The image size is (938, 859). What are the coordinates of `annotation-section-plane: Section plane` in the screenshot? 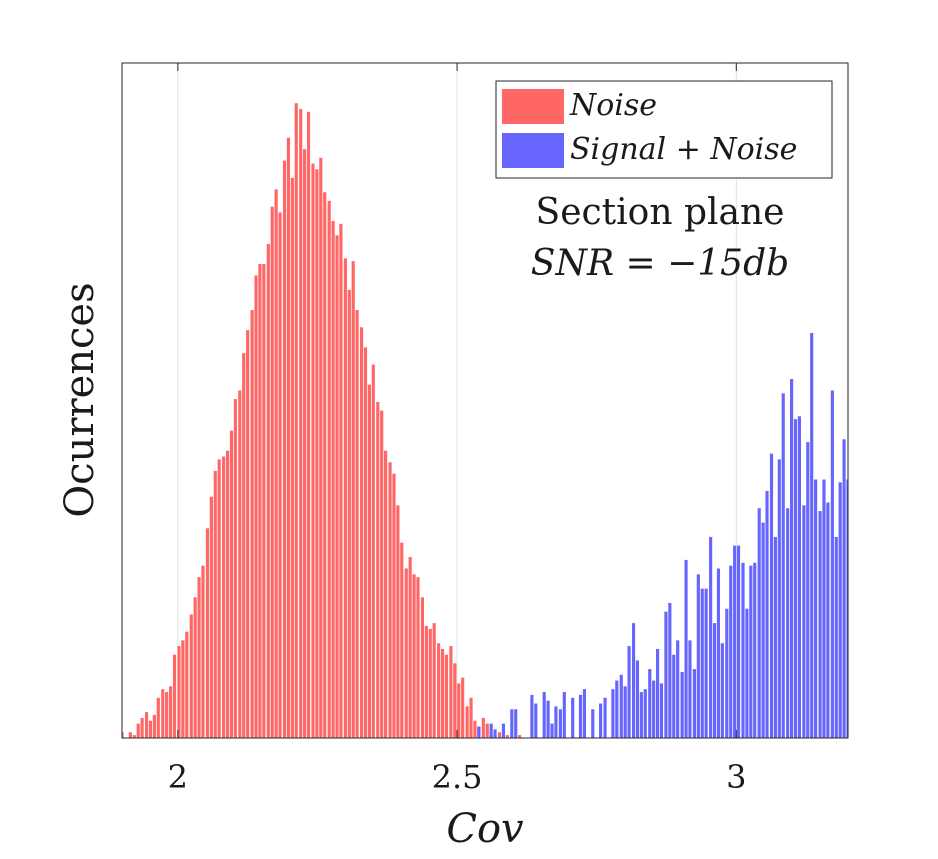 It's located at (660, 212).